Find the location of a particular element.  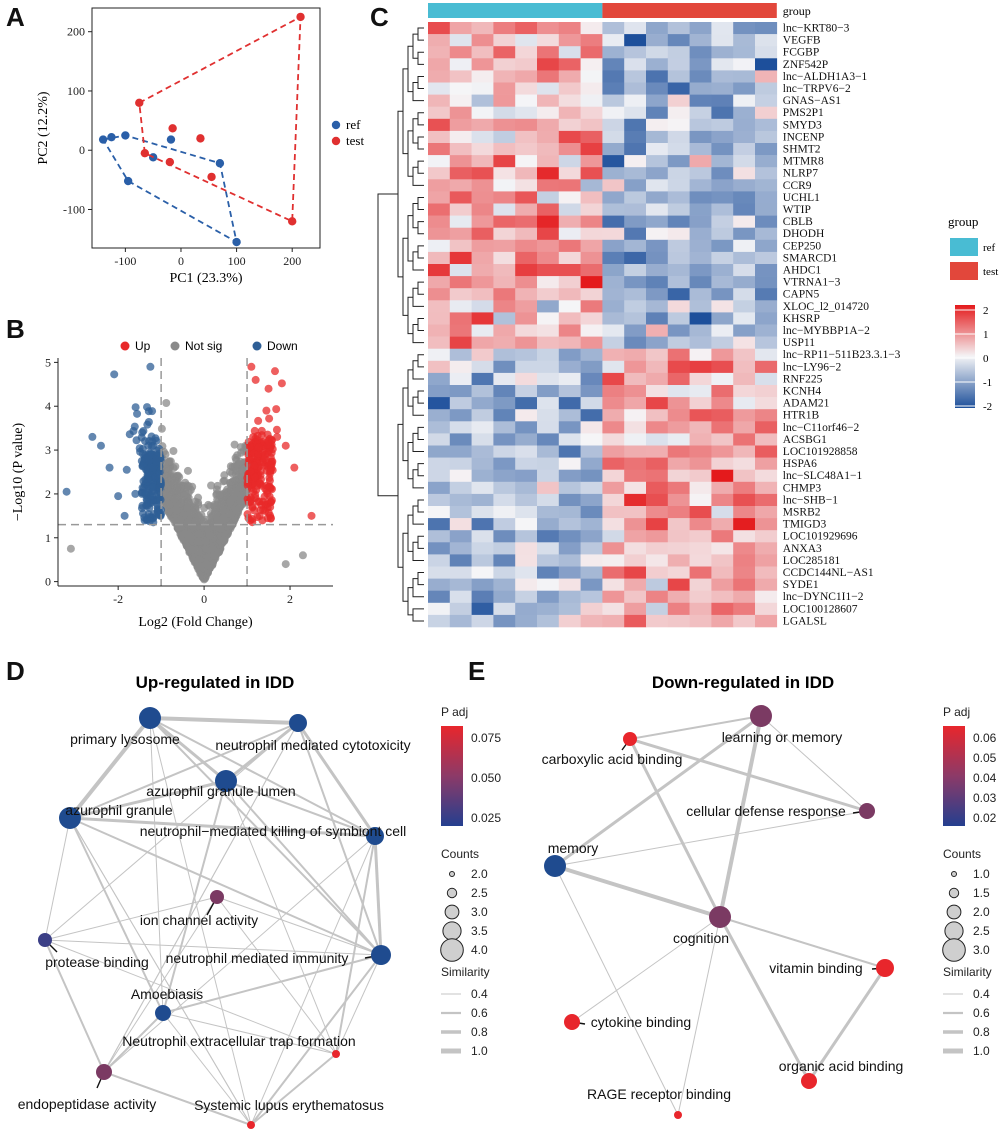

heatmap-gene-label: LOC101929696 is located at coordinates (820, 537).